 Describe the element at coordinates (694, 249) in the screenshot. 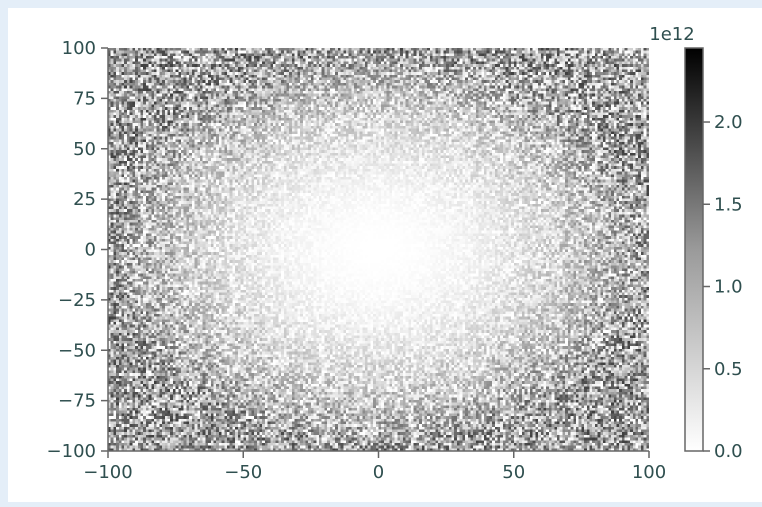

I see `colorbar-gradient` at that location.